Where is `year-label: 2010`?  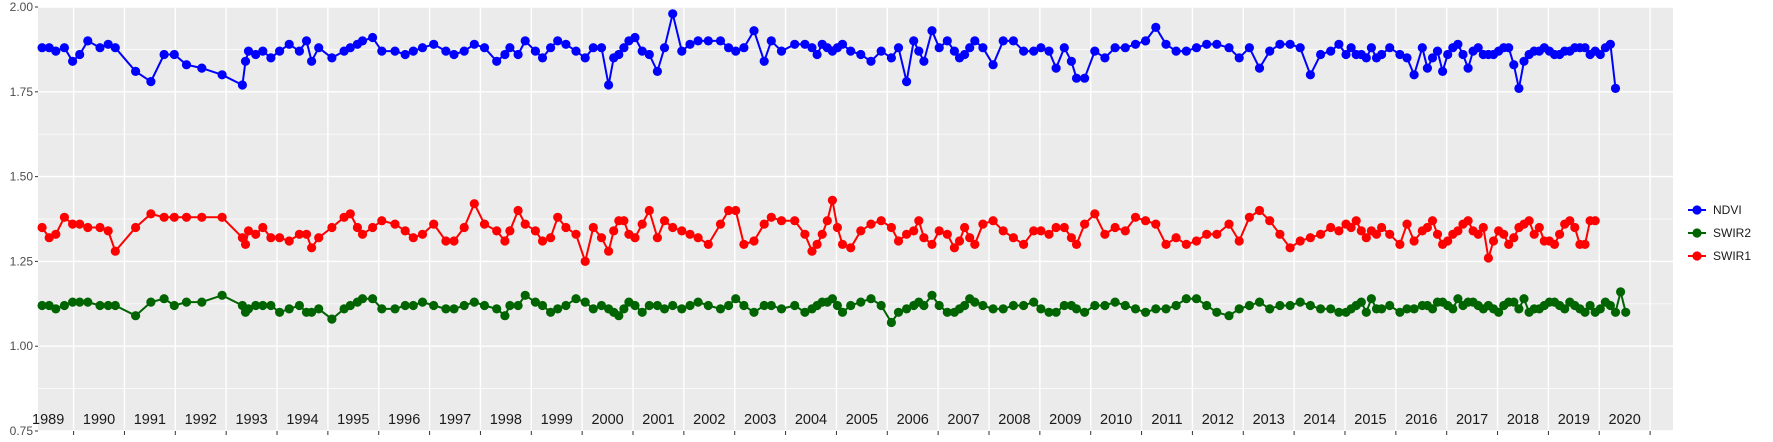 year-label: 2010 is located at coordinates (1116, 420).